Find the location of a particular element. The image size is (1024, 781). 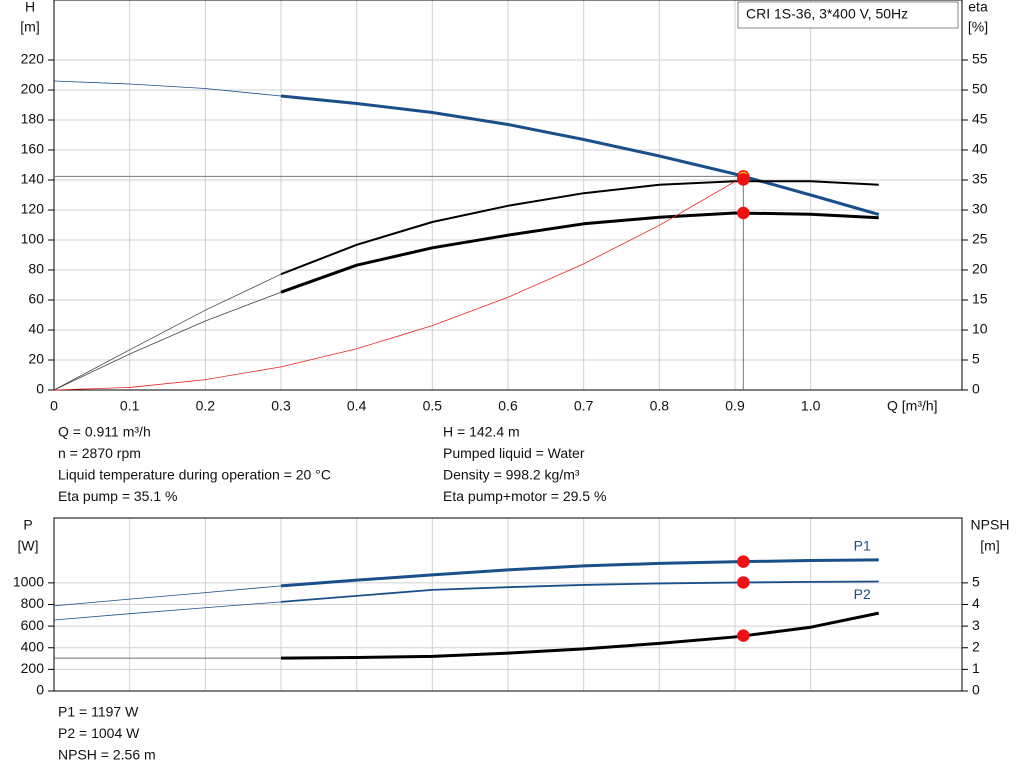

y2-axis-label: eta is located at coordinates (978, 7).